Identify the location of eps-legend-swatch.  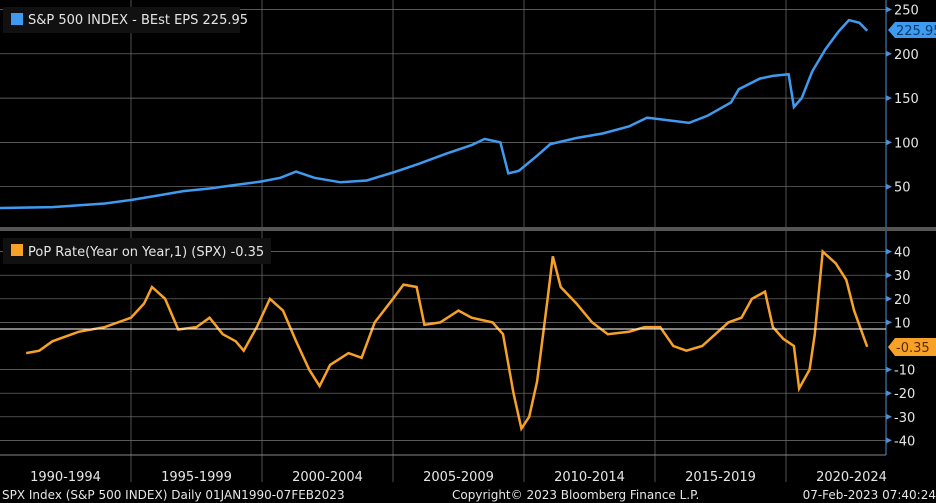
(17, 19).